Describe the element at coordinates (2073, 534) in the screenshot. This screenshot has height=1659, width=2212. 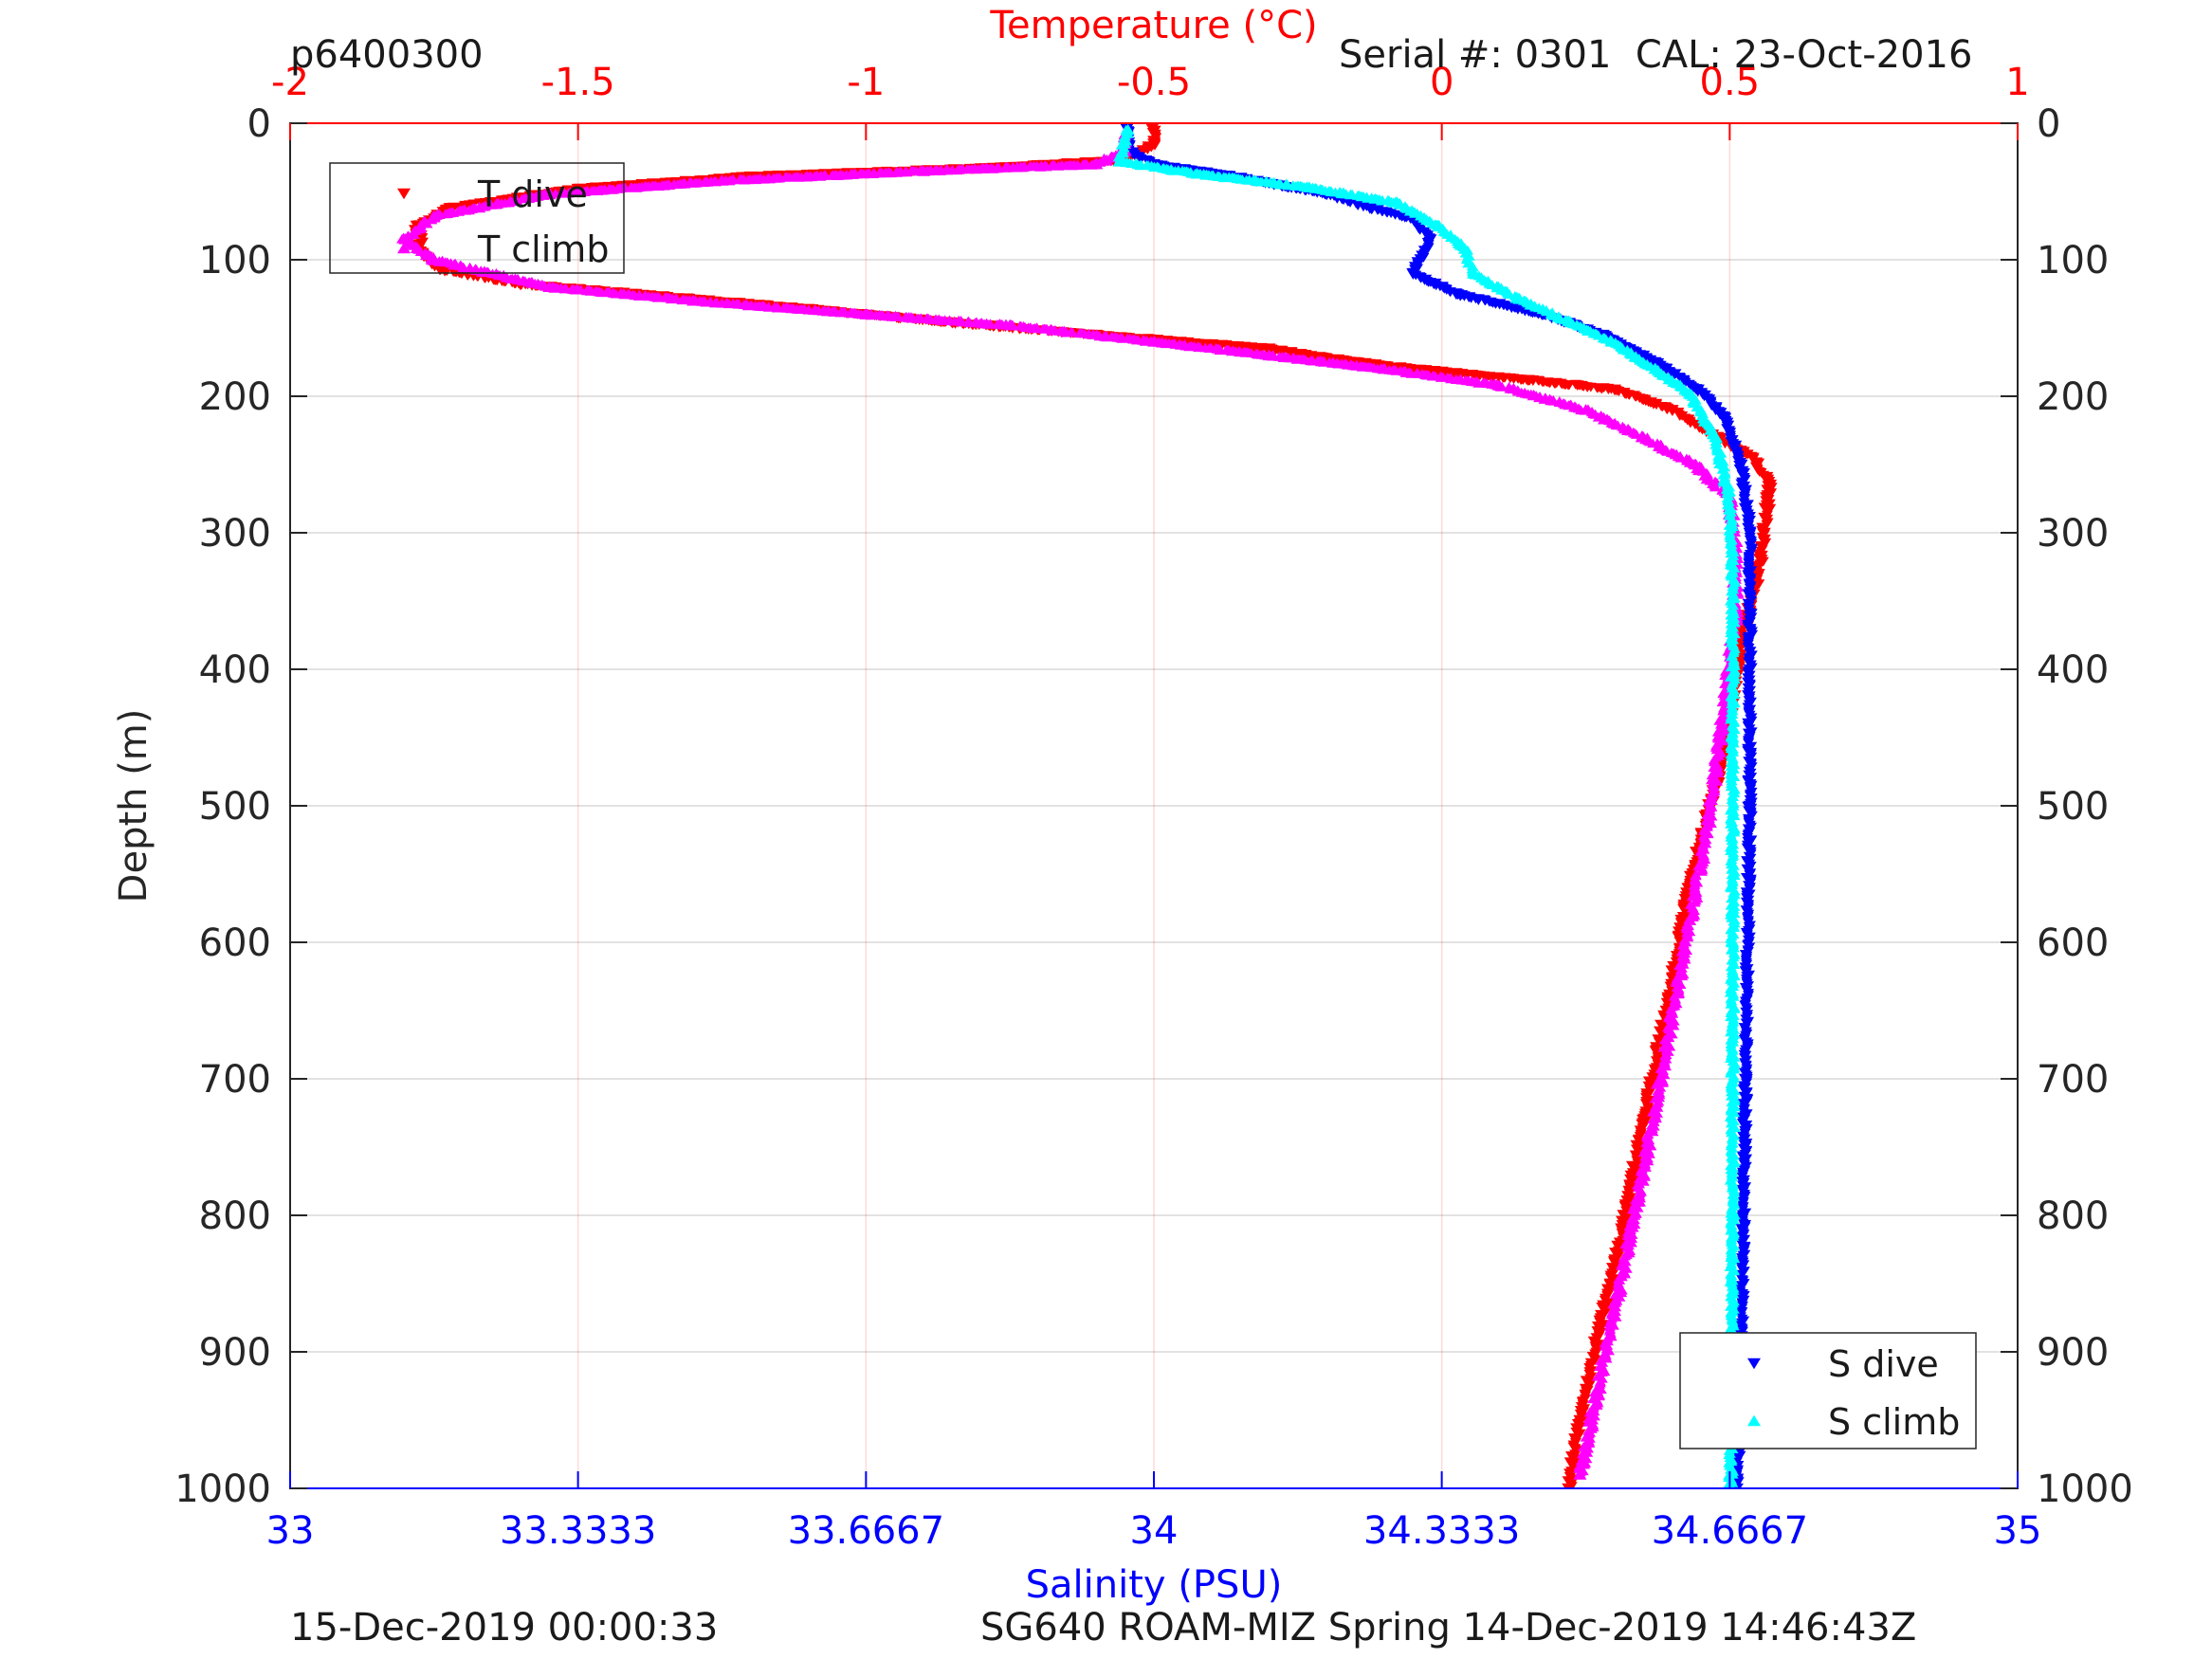
I see `depth-tick-label-right: 300` at that location.